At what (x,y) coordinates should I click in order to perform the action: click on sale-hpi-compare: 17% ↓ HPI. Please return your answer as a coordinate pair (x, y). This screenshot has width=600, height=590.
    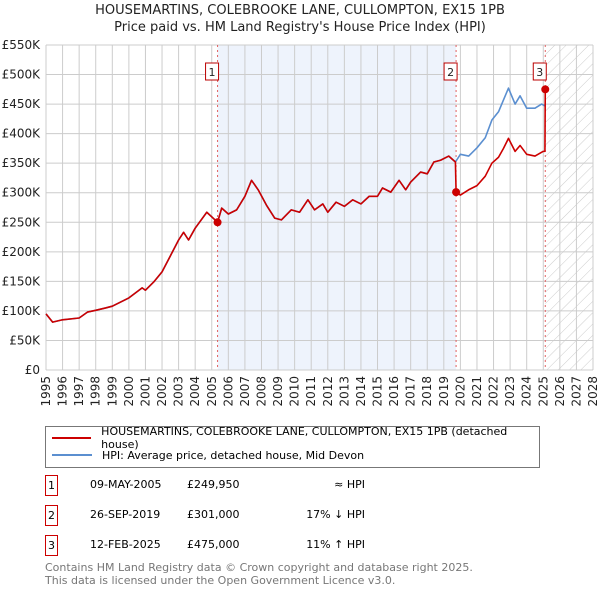
    Looking at the image, I should click on (335, 514).